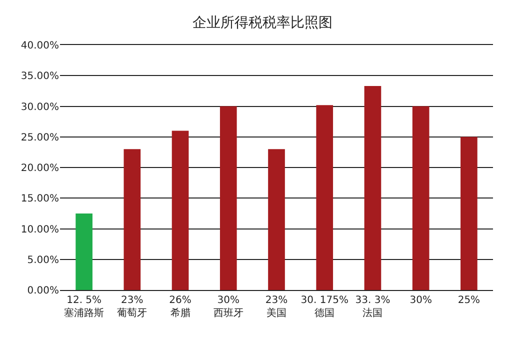  I want to click on data-label: 30. 175%, so click(324, 300).